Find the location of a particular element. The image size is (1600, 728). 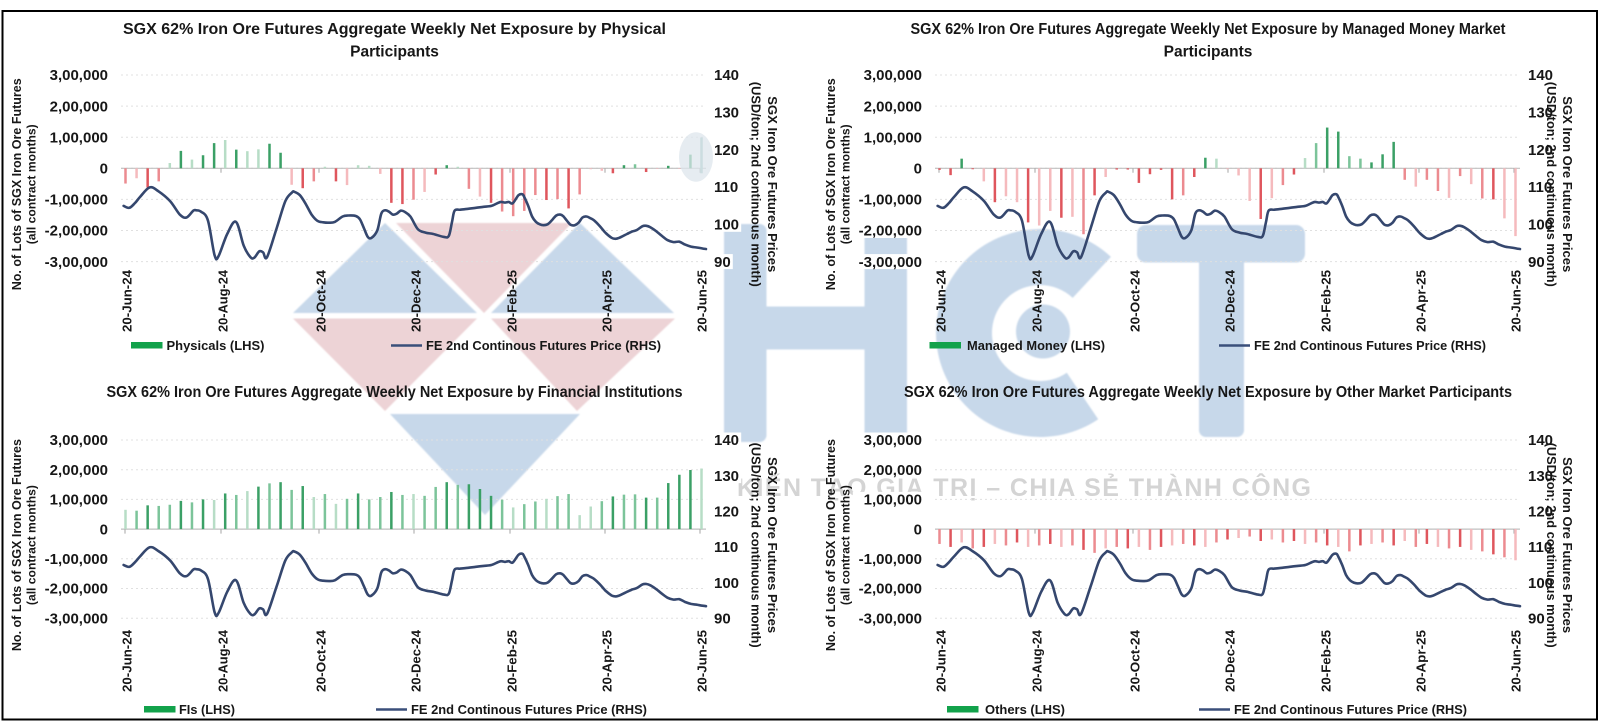

svg-text:KIẾN TẠO GIÁ TRỊ – CHIA SẺ THÀ: KIẾN TẠO GIÁ TRỊ – CHIA SẺ THÀNH CÔNG is located at coordinates (1024, 487).